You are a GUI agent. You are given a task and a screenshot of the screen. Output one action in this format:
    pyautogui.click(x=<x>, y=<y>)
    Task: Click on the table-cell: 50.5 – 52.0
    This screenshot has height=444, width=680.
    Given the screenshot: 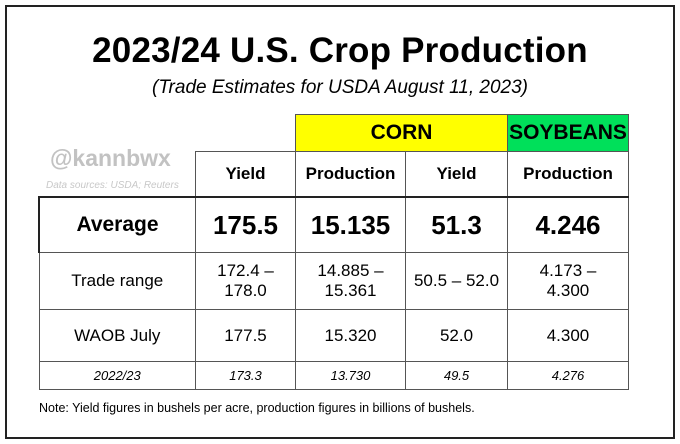 What is the action you would take?
    pyautogui.click(x=456, y=281)
    